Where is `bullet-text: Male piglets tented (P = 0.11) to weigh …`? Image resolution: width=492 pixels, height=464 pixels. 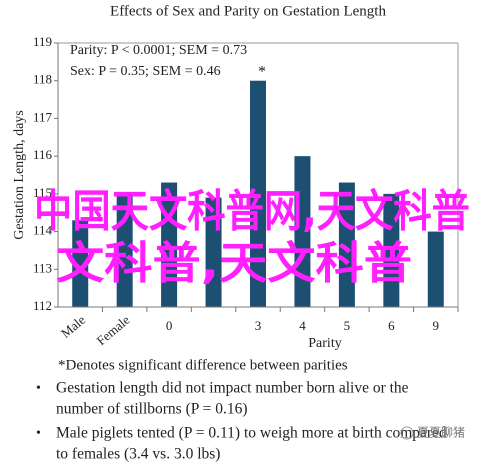 bullet-text: Male piglets tented (P = 0.11) to weigh … is located at coordinates (251, 433).